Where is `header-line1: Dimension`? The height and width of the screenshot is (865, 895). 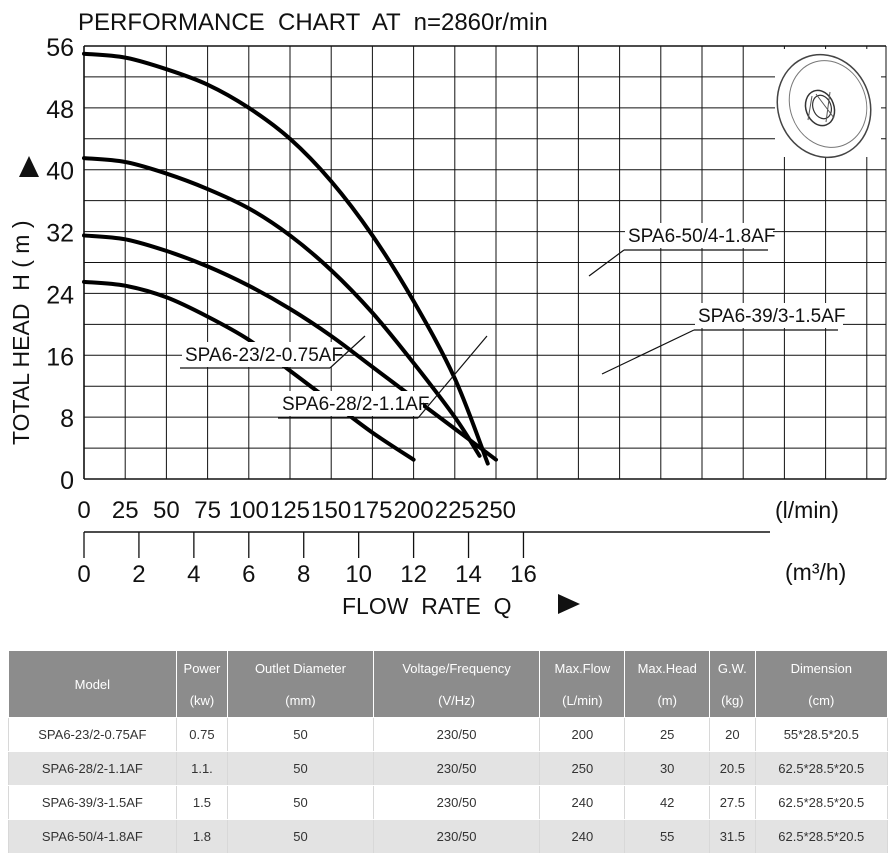
header-line1: Dimension is located at coordinates (821, 668).